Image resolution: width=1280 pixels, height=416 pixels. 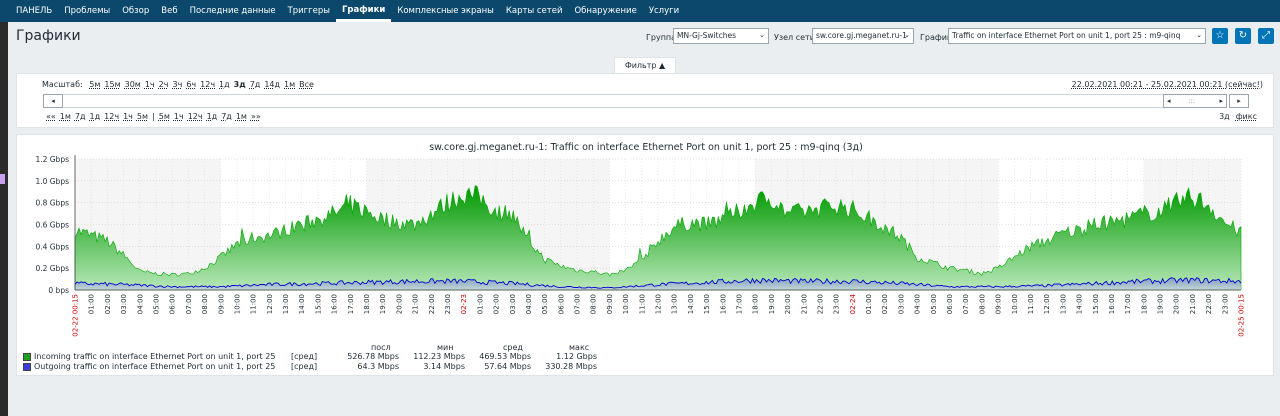 What do you see at coordinates (707, 304) in the screenshot?
I see `x-tick-label: 15:00` at bounding box center [707, 304].